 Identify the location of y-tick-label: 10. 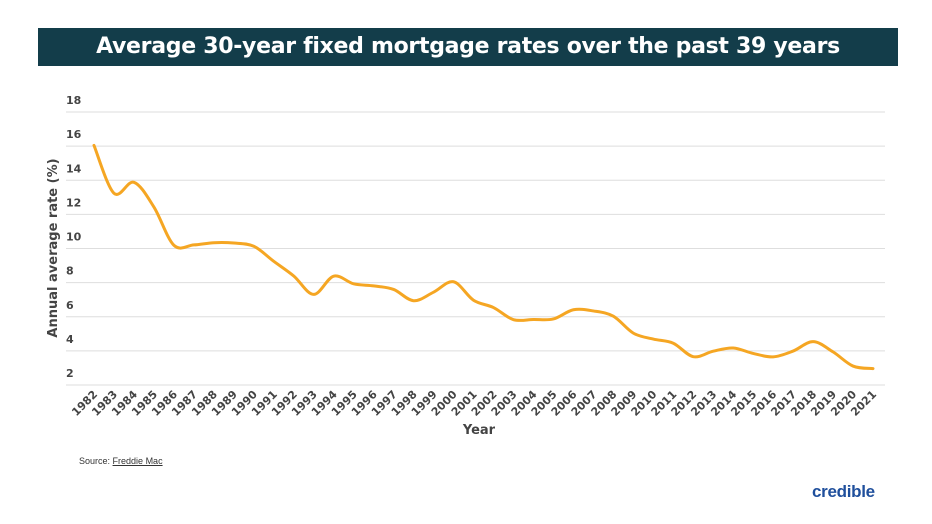
(74, 237).